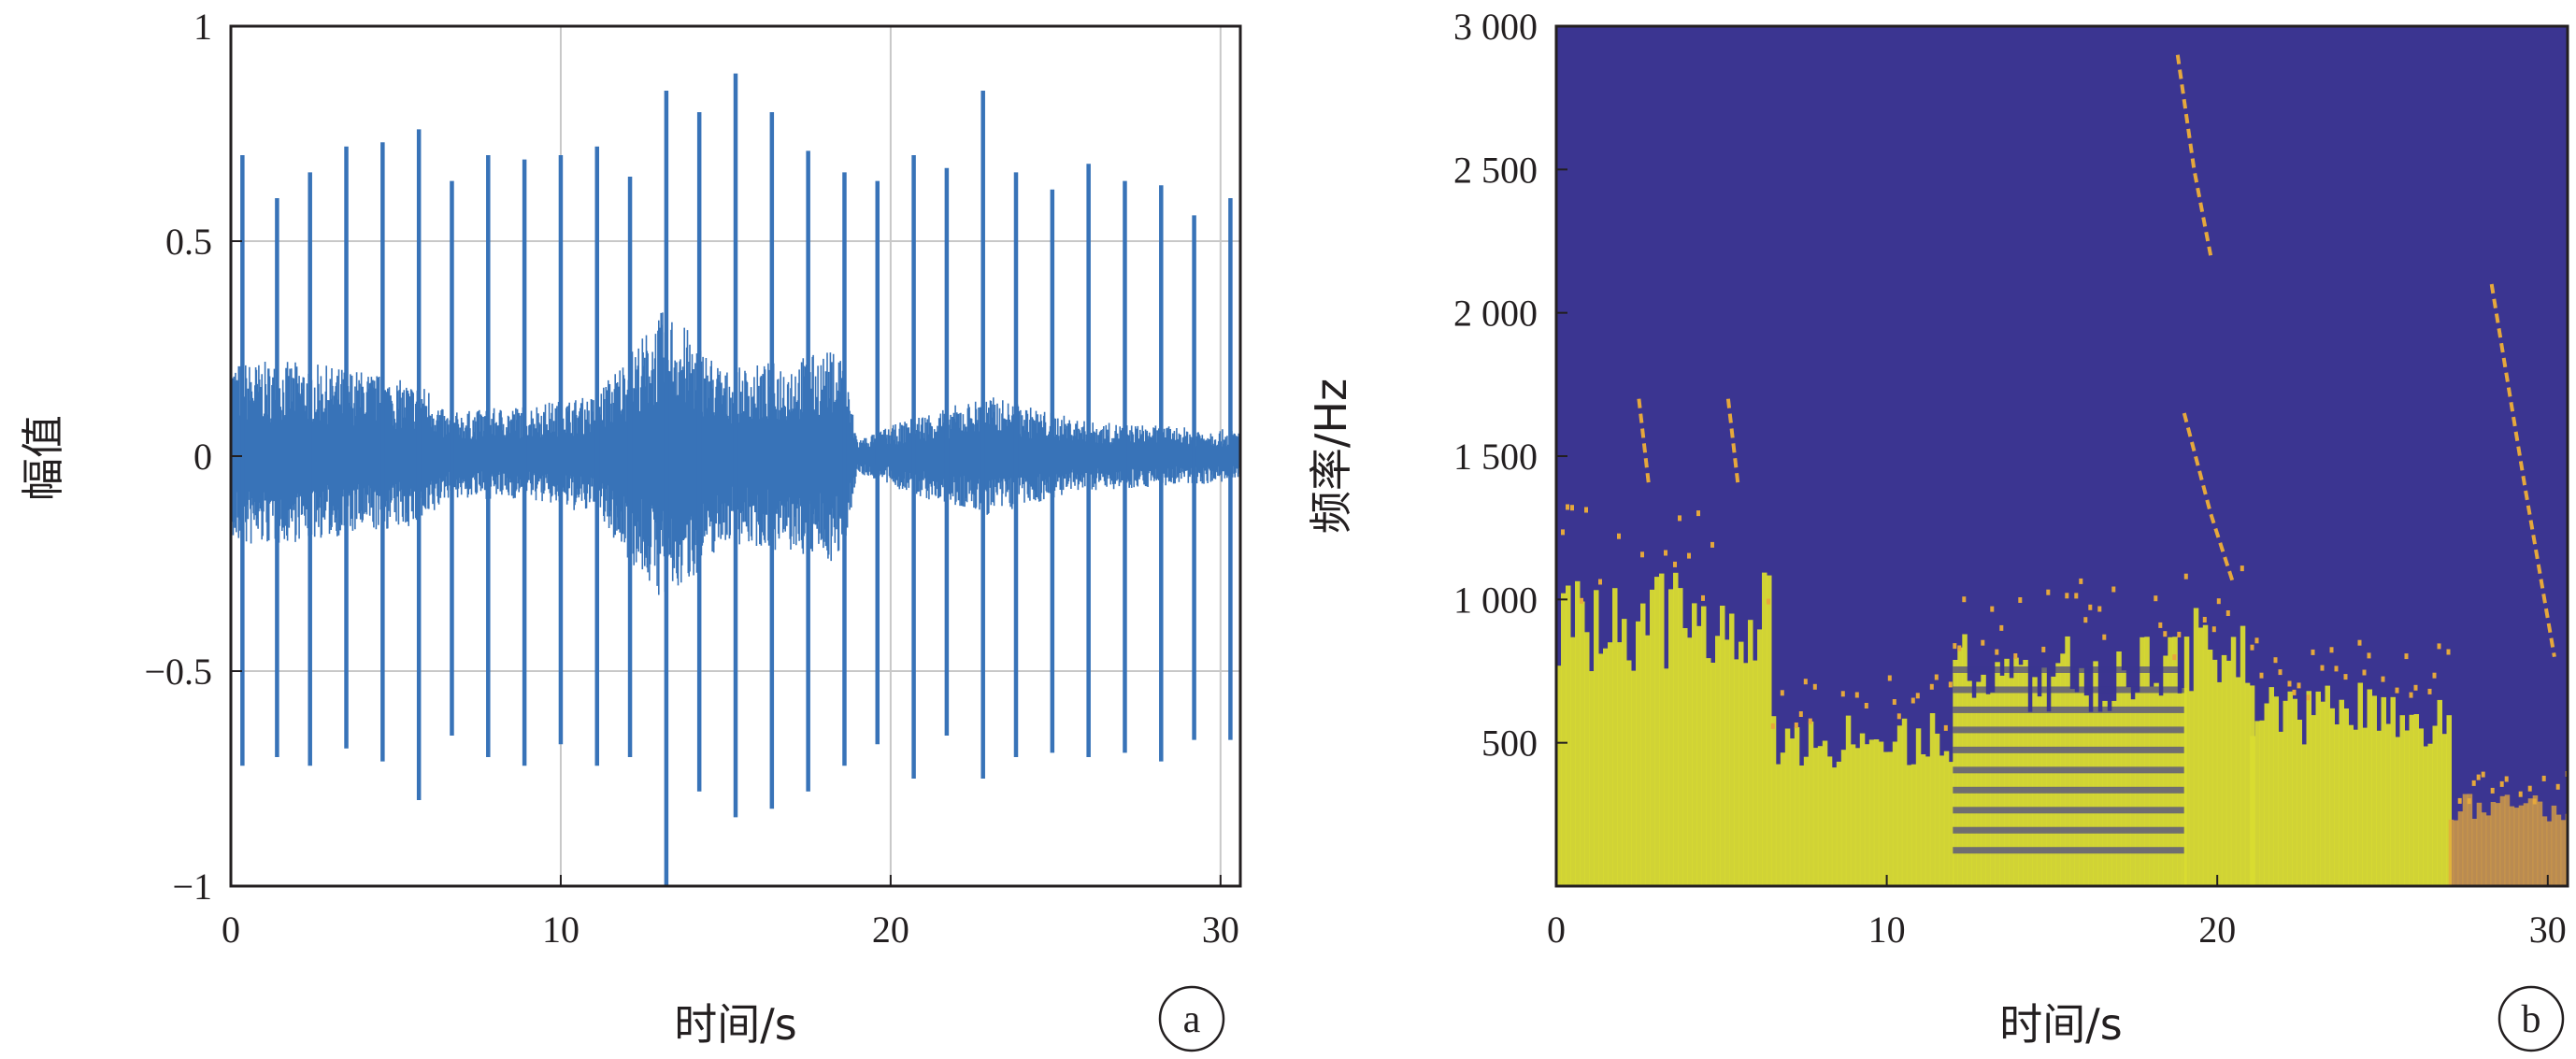 This screenshot has width=2576, height=1059. I want to click on x-tick-label: 10, so click(561, 930).